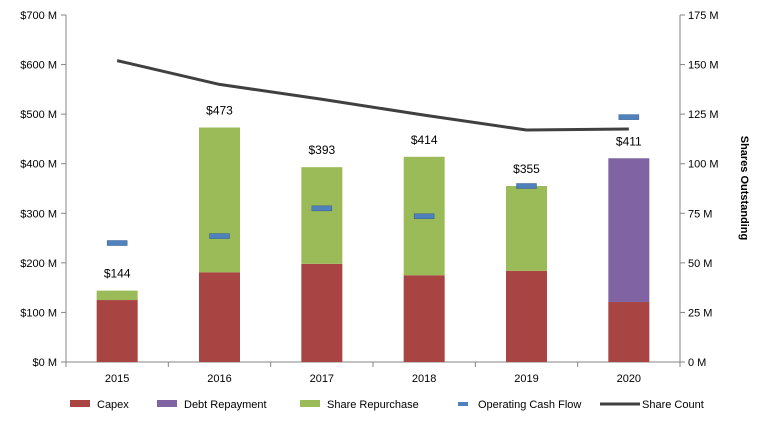 The image size is (770, 428). I want to click on y-left-tick-label: $700 M, so click(38, 16).